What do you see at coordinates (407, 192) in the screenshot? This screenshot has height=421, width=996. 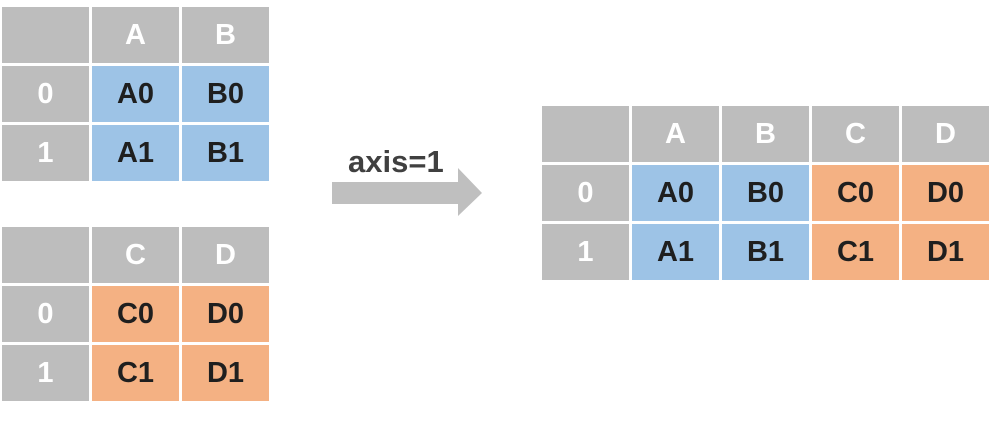 I see `right-arrow-icon` at bounding box center [407, 192].